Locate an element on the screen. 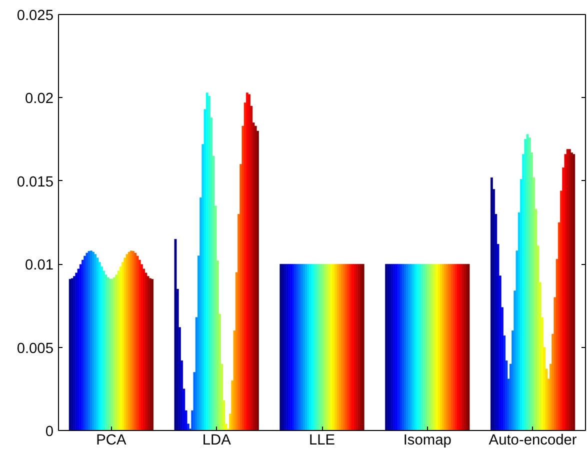  y-tick-label: 0.005 is located at coordinates (35, 348).